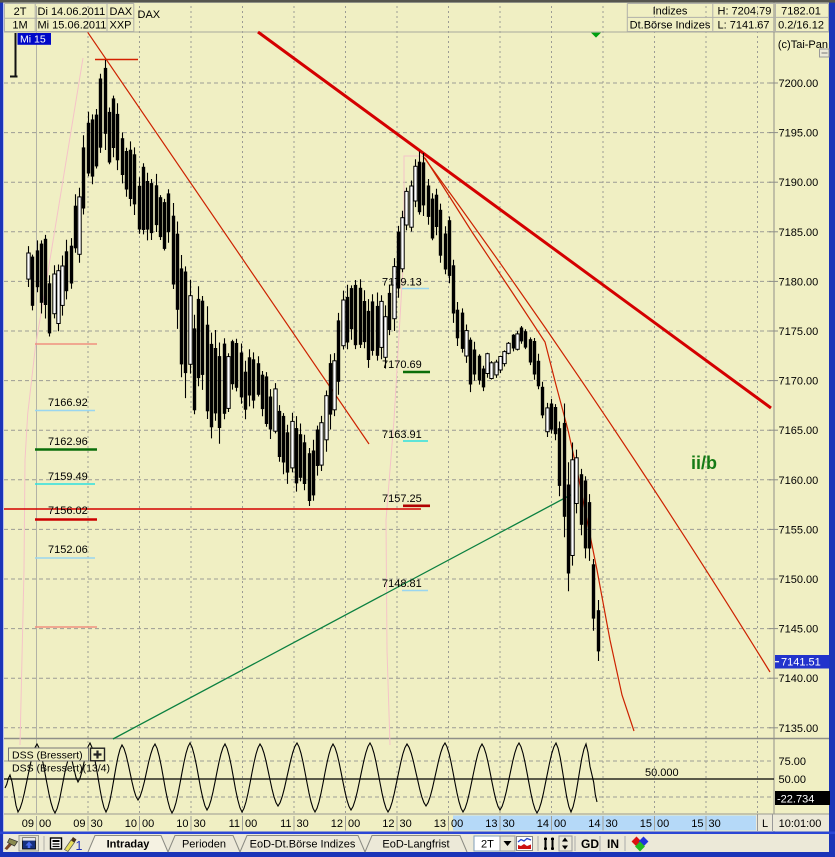  I want to click on svg-text: EoD-Langfrist, so click(415, 845).